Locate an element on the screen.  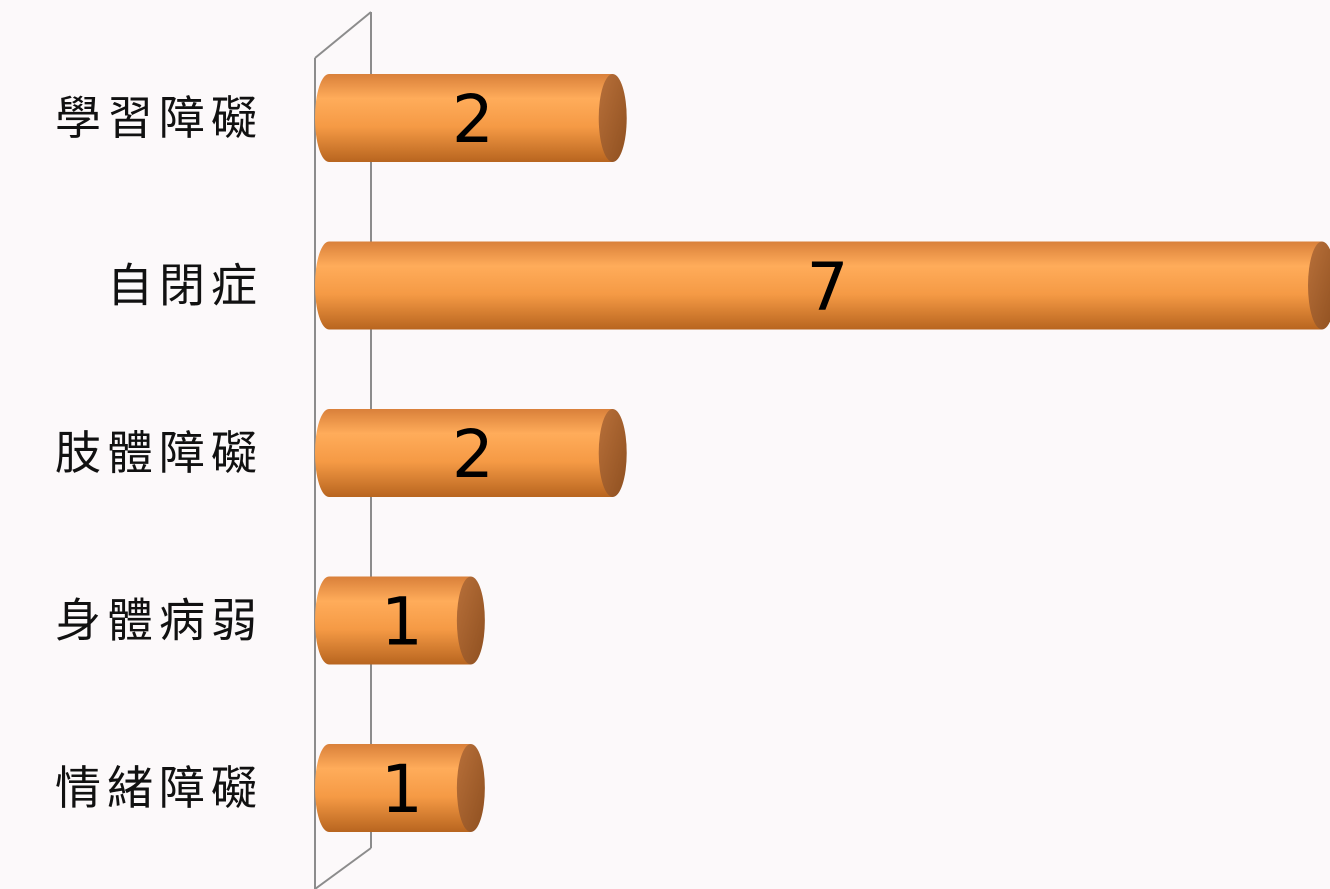
category-label: 肢體障礙 is located at coordinates (159, 453).